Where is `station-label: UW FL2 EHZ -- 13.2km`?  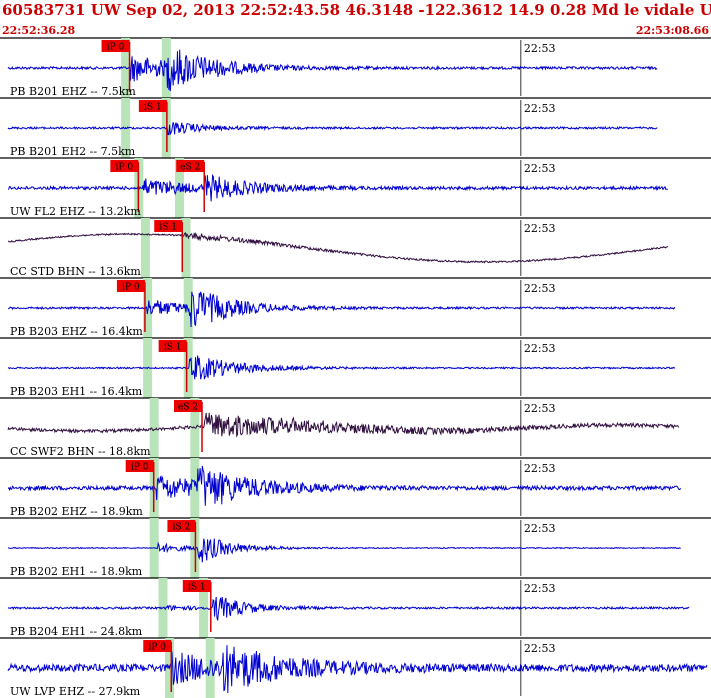 station-label: UW FL2 EHZ -- 13.2km is located at coordinates (75, 211).